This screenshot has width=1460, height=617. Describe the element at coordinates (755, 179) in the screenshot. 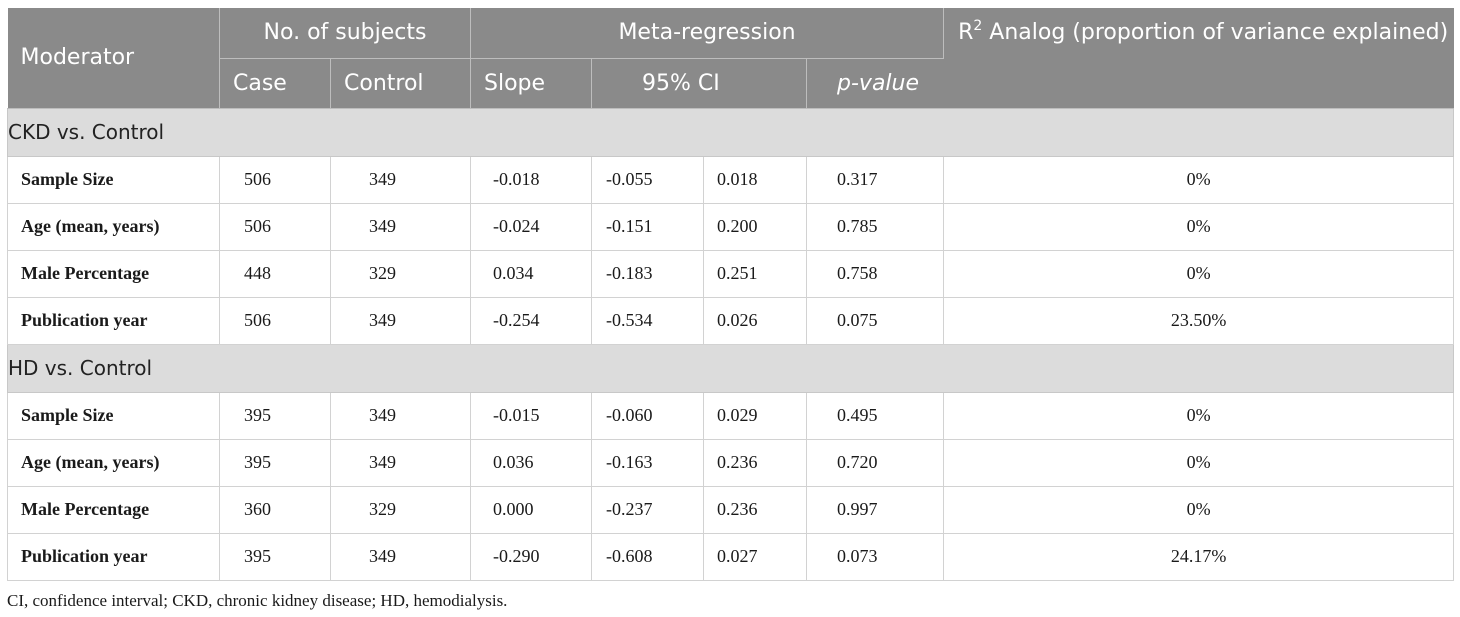

I see `cell-ci-high: 0.018` at that location.